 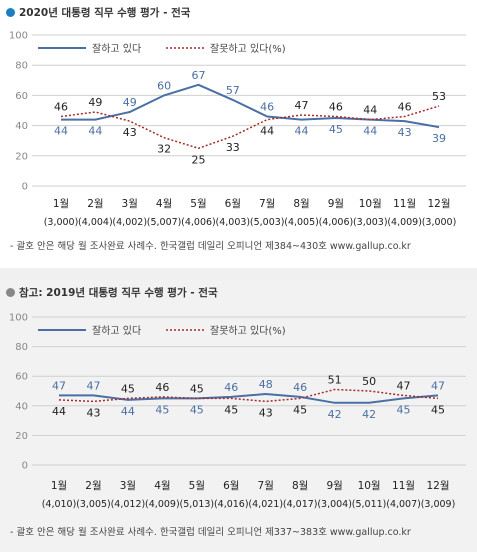 What do you see at coordinates (231, 486) in the screenshot?
I see `x-tick-label: 6월` at bounding box center [231, 486].